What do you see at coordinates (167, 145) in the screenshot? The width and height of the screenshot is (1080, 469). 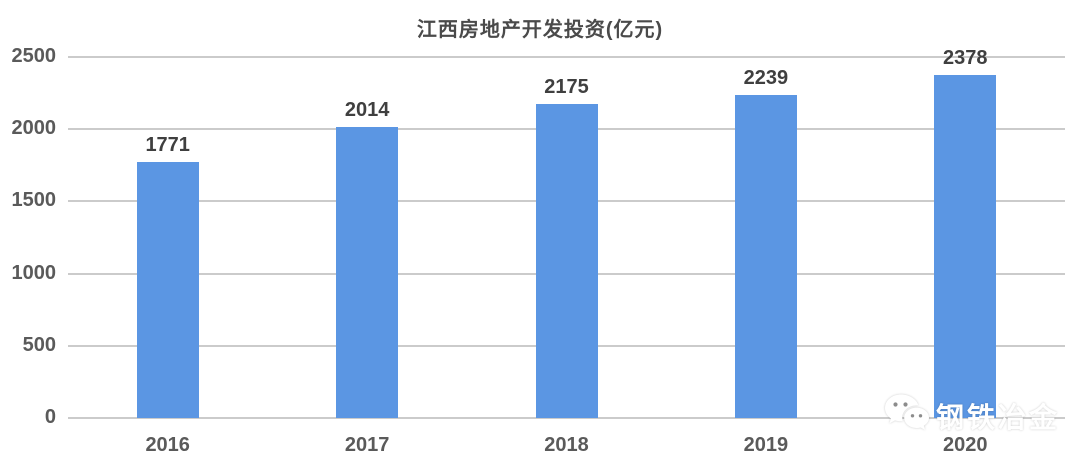 I see `bar-value-label-2016: 1771` at bounding box center [167, 145].